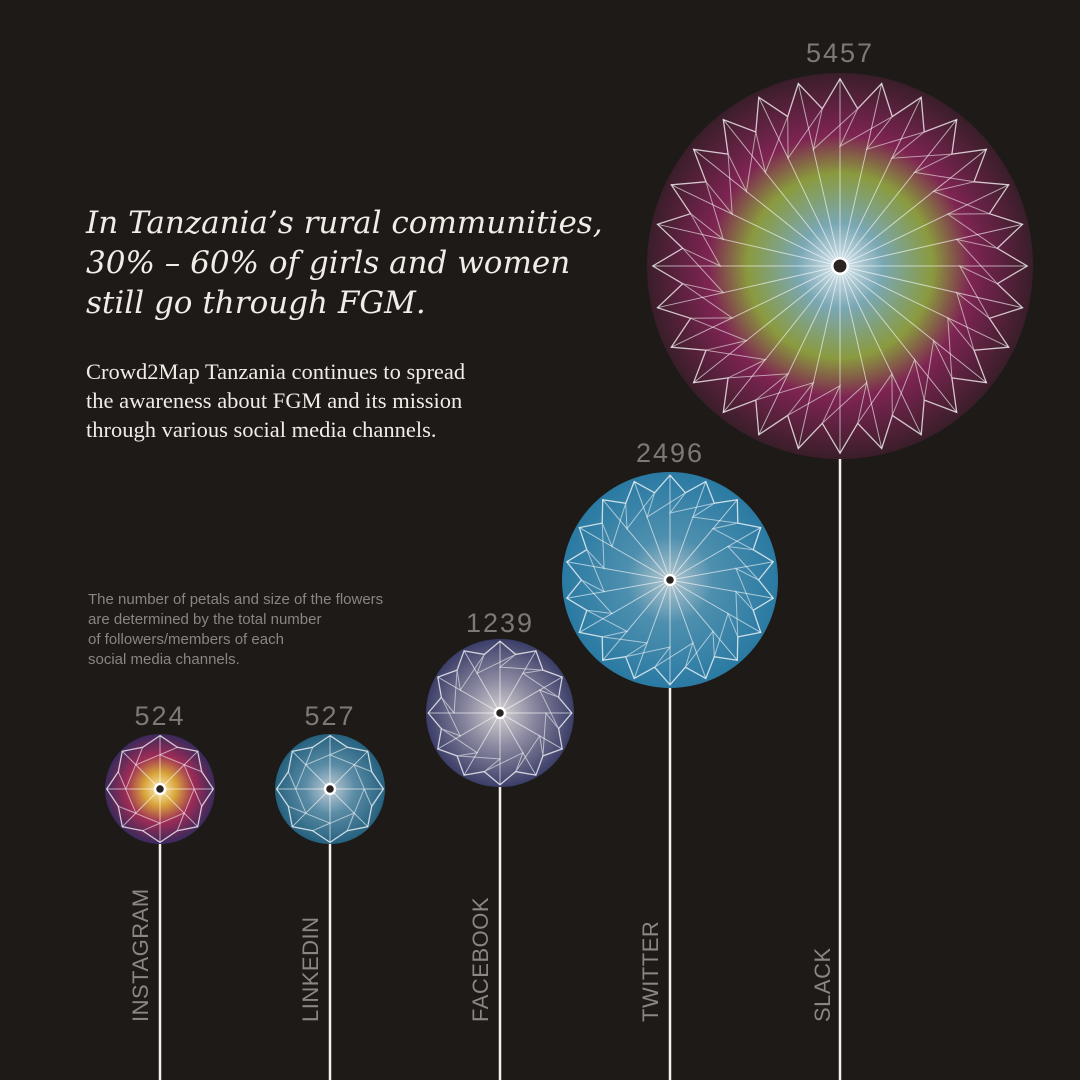  What do you see at coordinates (164, 659) in the screenshot?
I see `note-line: social media channels.` at bounding box center [164, 659].